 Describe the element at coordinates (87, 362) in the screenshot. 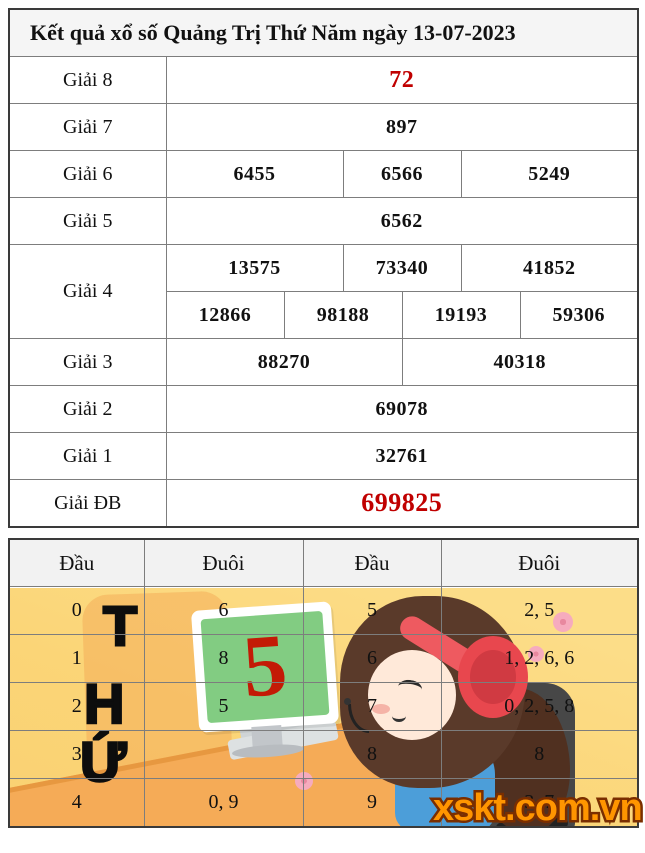

I see `prize-g3-label: Giải 3` at that location.